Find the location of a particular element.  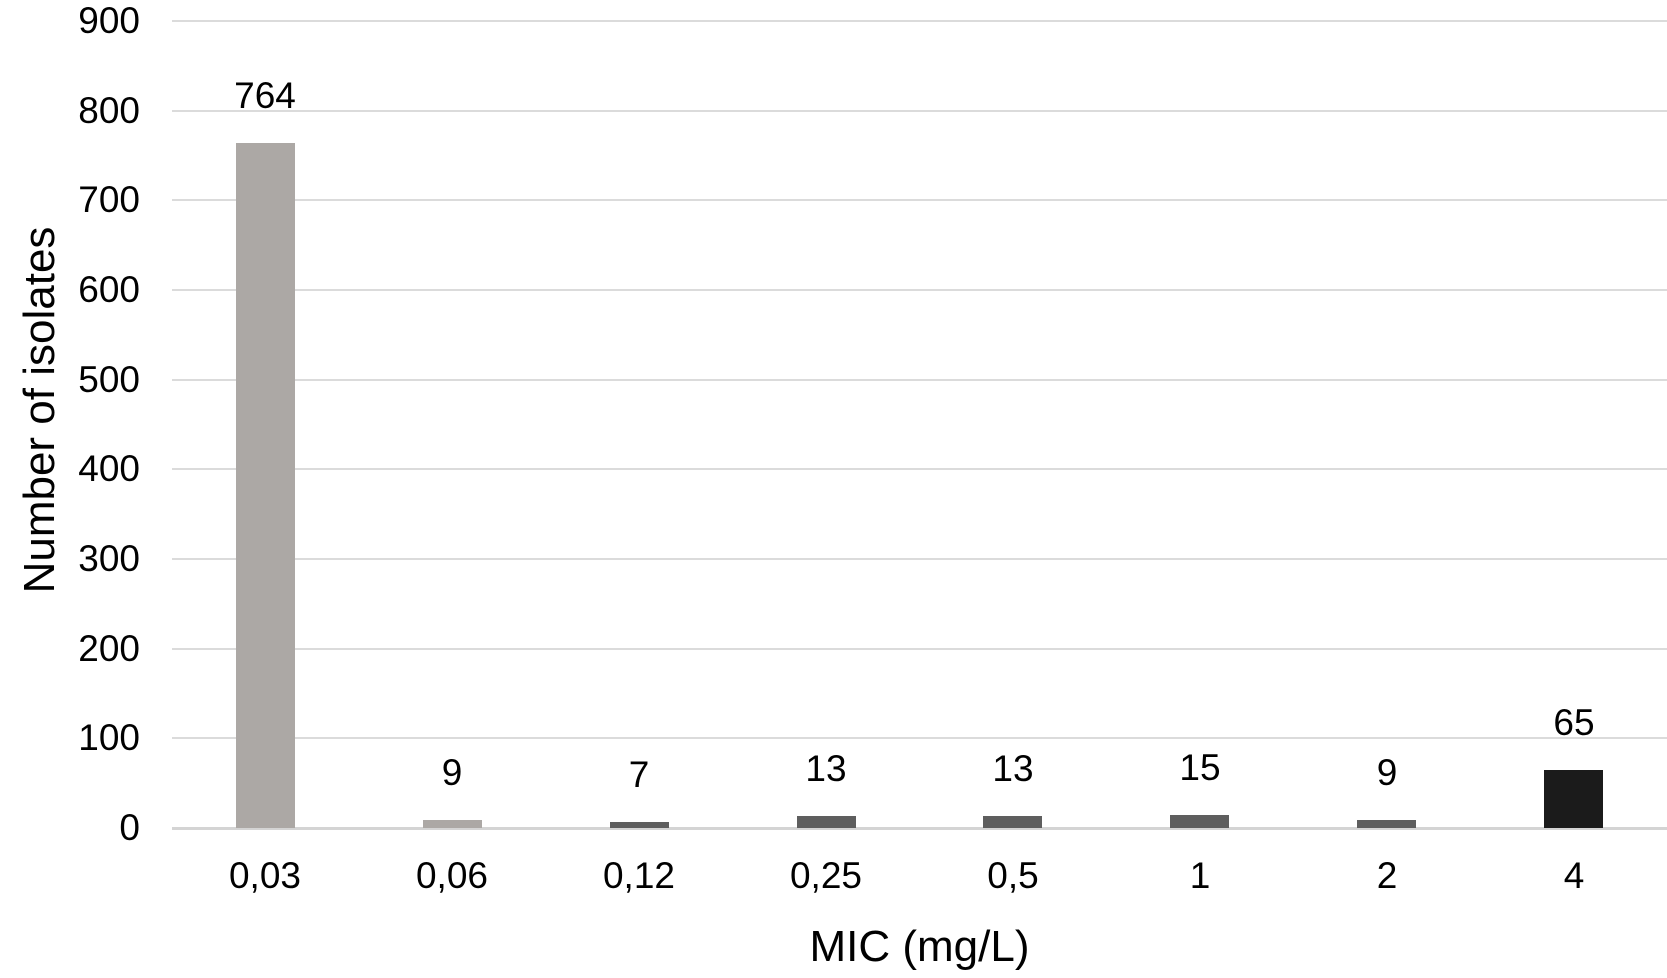

y-axis-tick-label: 500 is located at coordinates (109, 379).